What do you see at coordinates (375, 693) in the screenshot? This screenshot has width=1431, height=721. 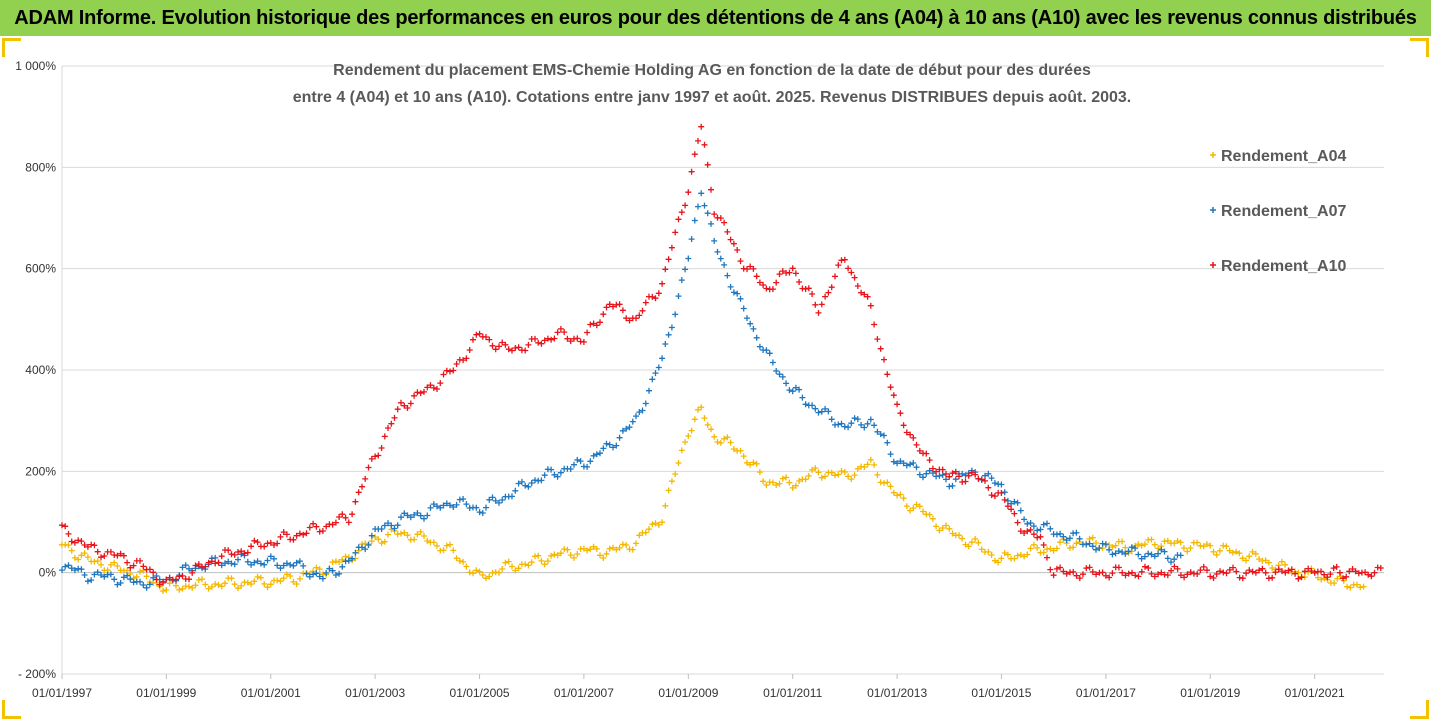 I see `x-tick-label: 01/01/2003` at bounding box center [375, 693].